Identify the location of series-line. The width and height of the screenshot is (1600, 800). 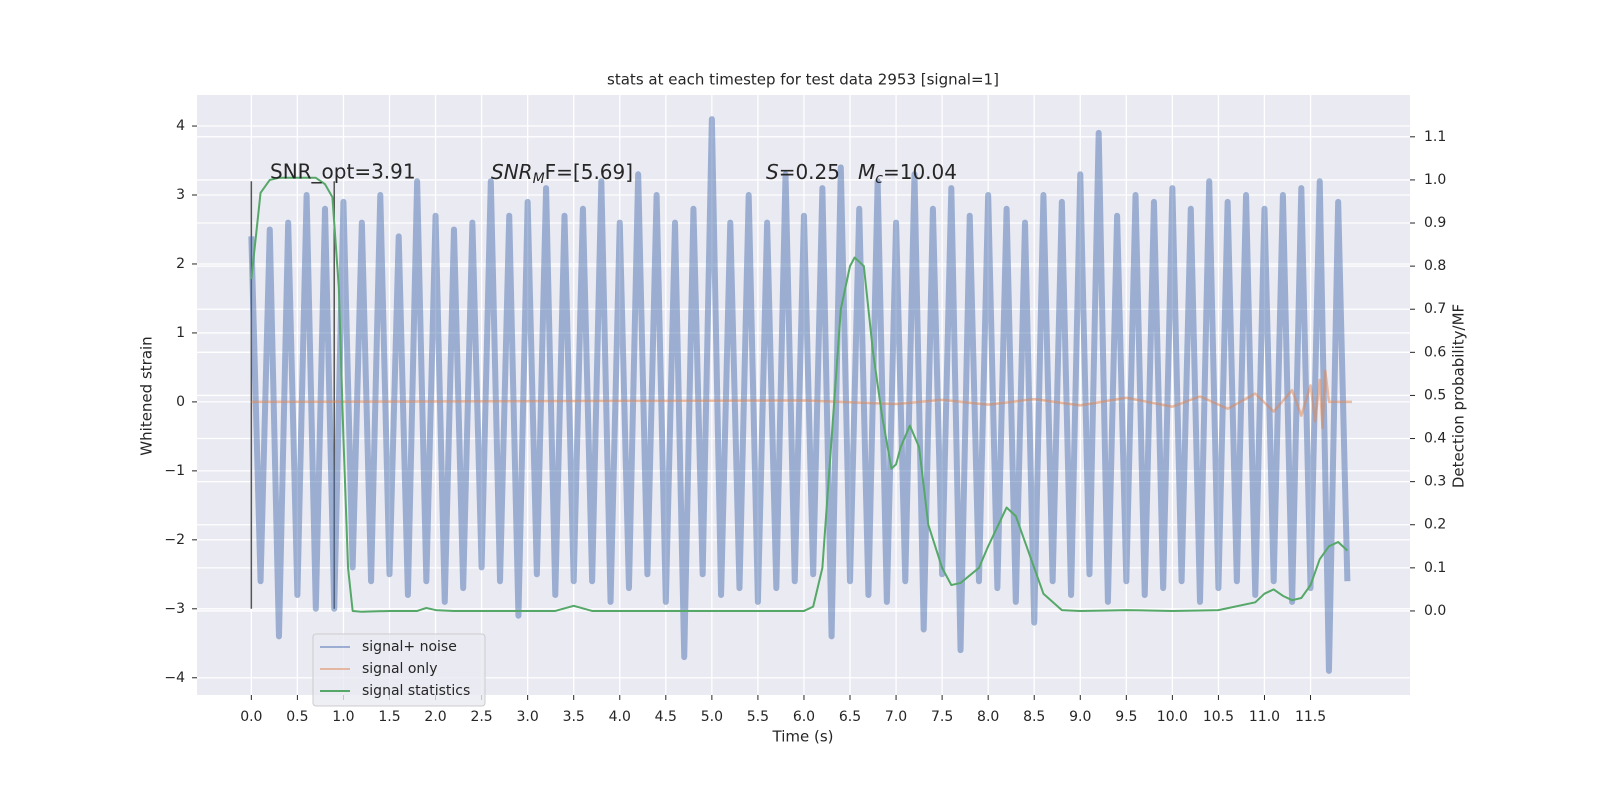
(801, 399).